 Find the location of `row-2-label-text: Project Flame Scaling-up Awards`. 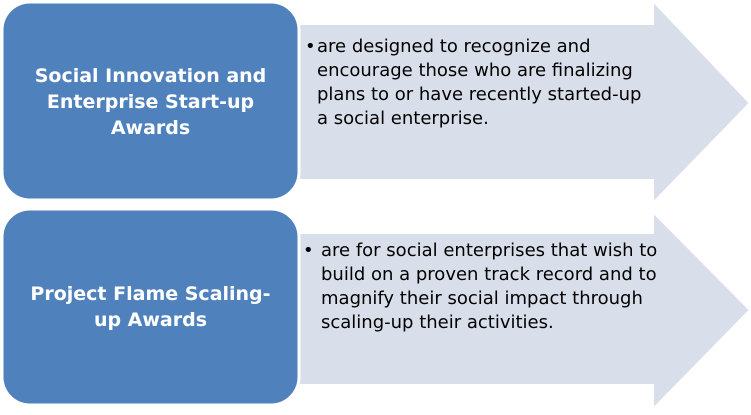

row-2-label-text: Project Flame Scaling-up Awards is located at coordinates (150, 307).